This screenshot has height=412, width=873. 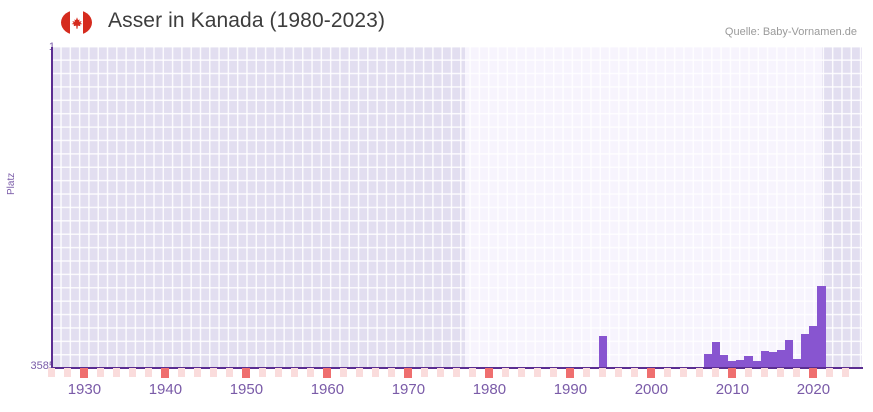 What do you see at coordinates (699, 372) in the screenshot?
I see `x-tick-minor-2006` at bounding box center [699, 372].